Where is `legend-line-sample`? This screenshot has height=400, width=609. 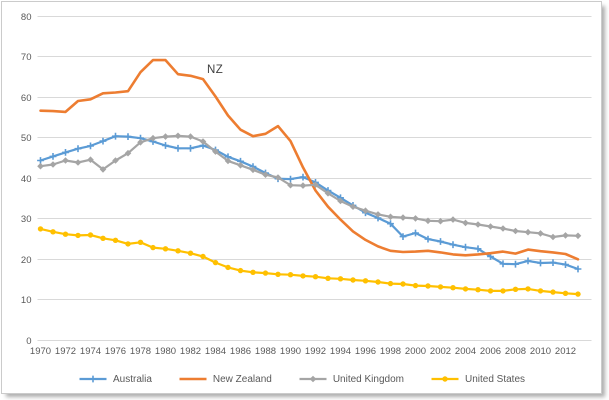 legend-line-sample is located at coordinates (193, 379).